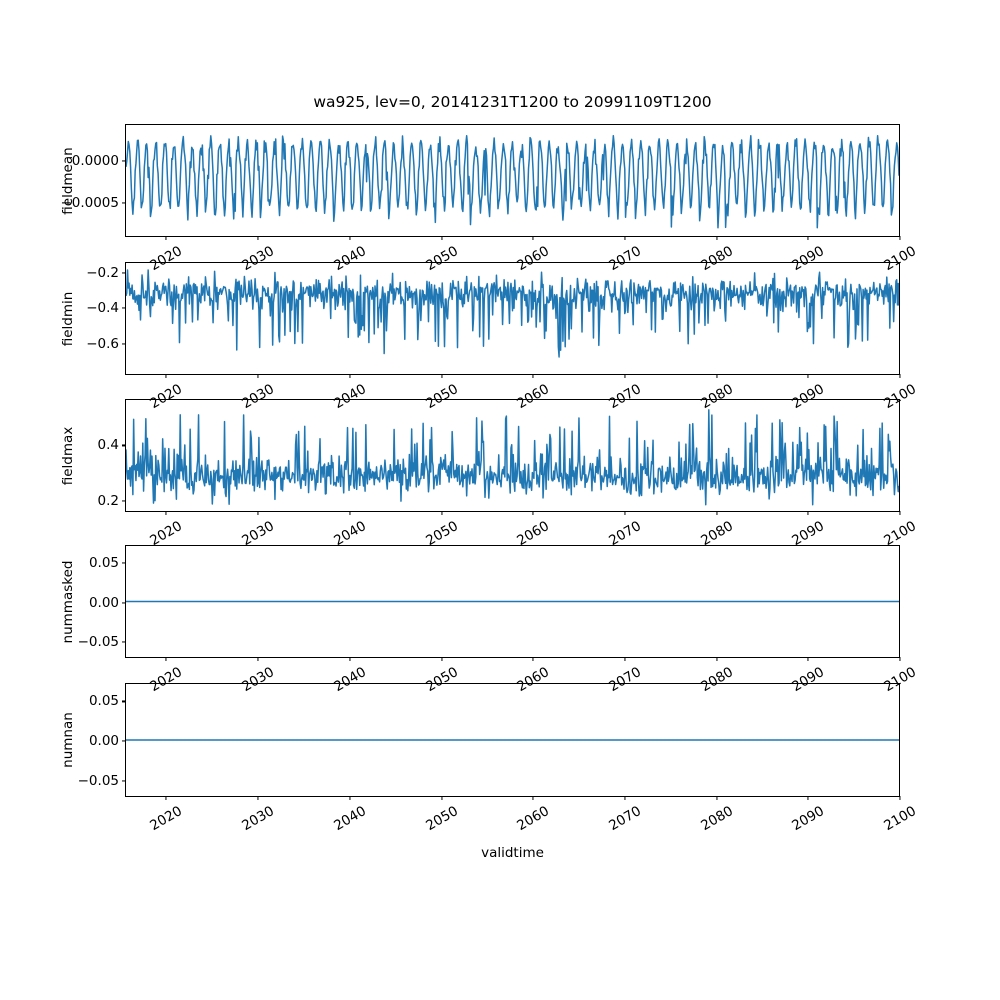  I want to click on y-tick-label: −0.6, so click(102, 343).